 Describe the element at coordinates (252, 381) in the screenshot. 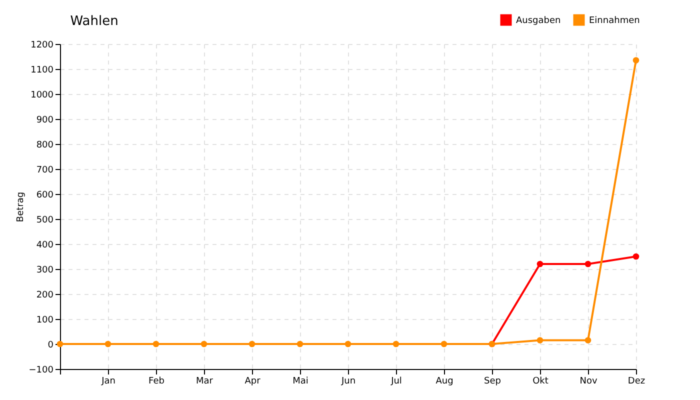

I see `x-tick-label: Apr` at that location.